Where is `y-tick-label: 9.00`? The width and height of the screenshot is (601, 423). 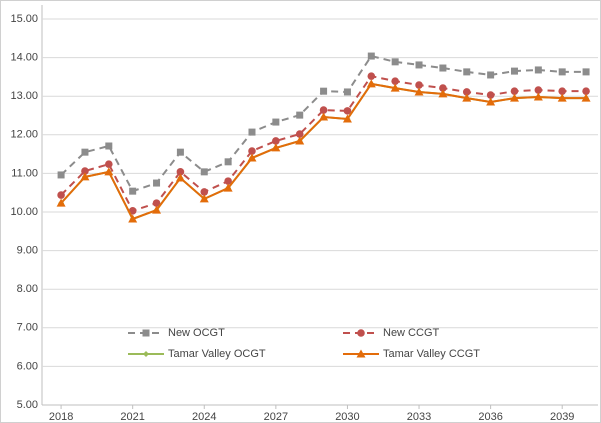
y-tick-label: 9.00 is located at coordinates (27, 251).